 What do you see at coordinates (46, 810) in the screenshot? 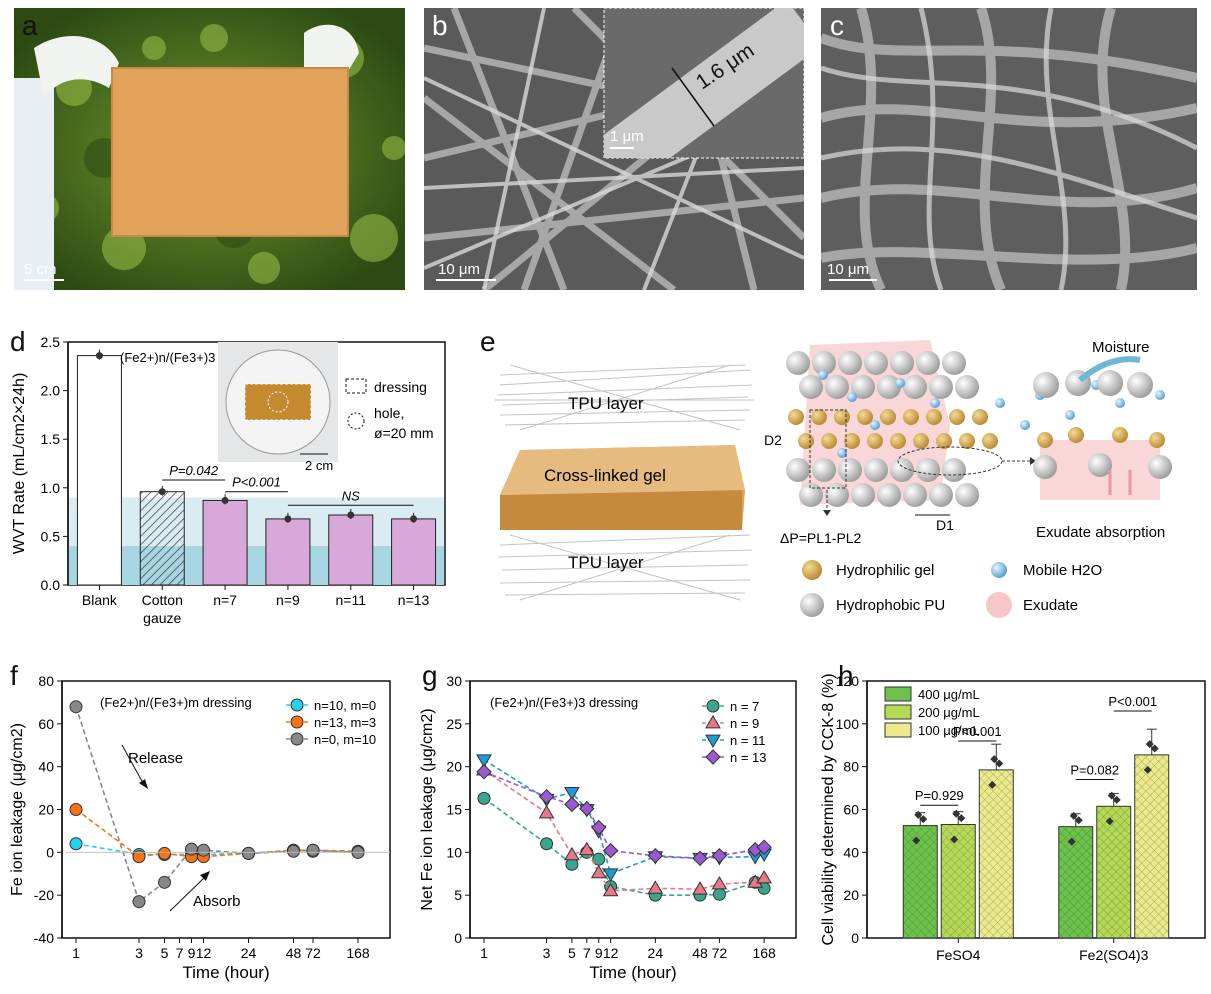
I see `y-tick-label: 20` at bounding box center [46, 810].